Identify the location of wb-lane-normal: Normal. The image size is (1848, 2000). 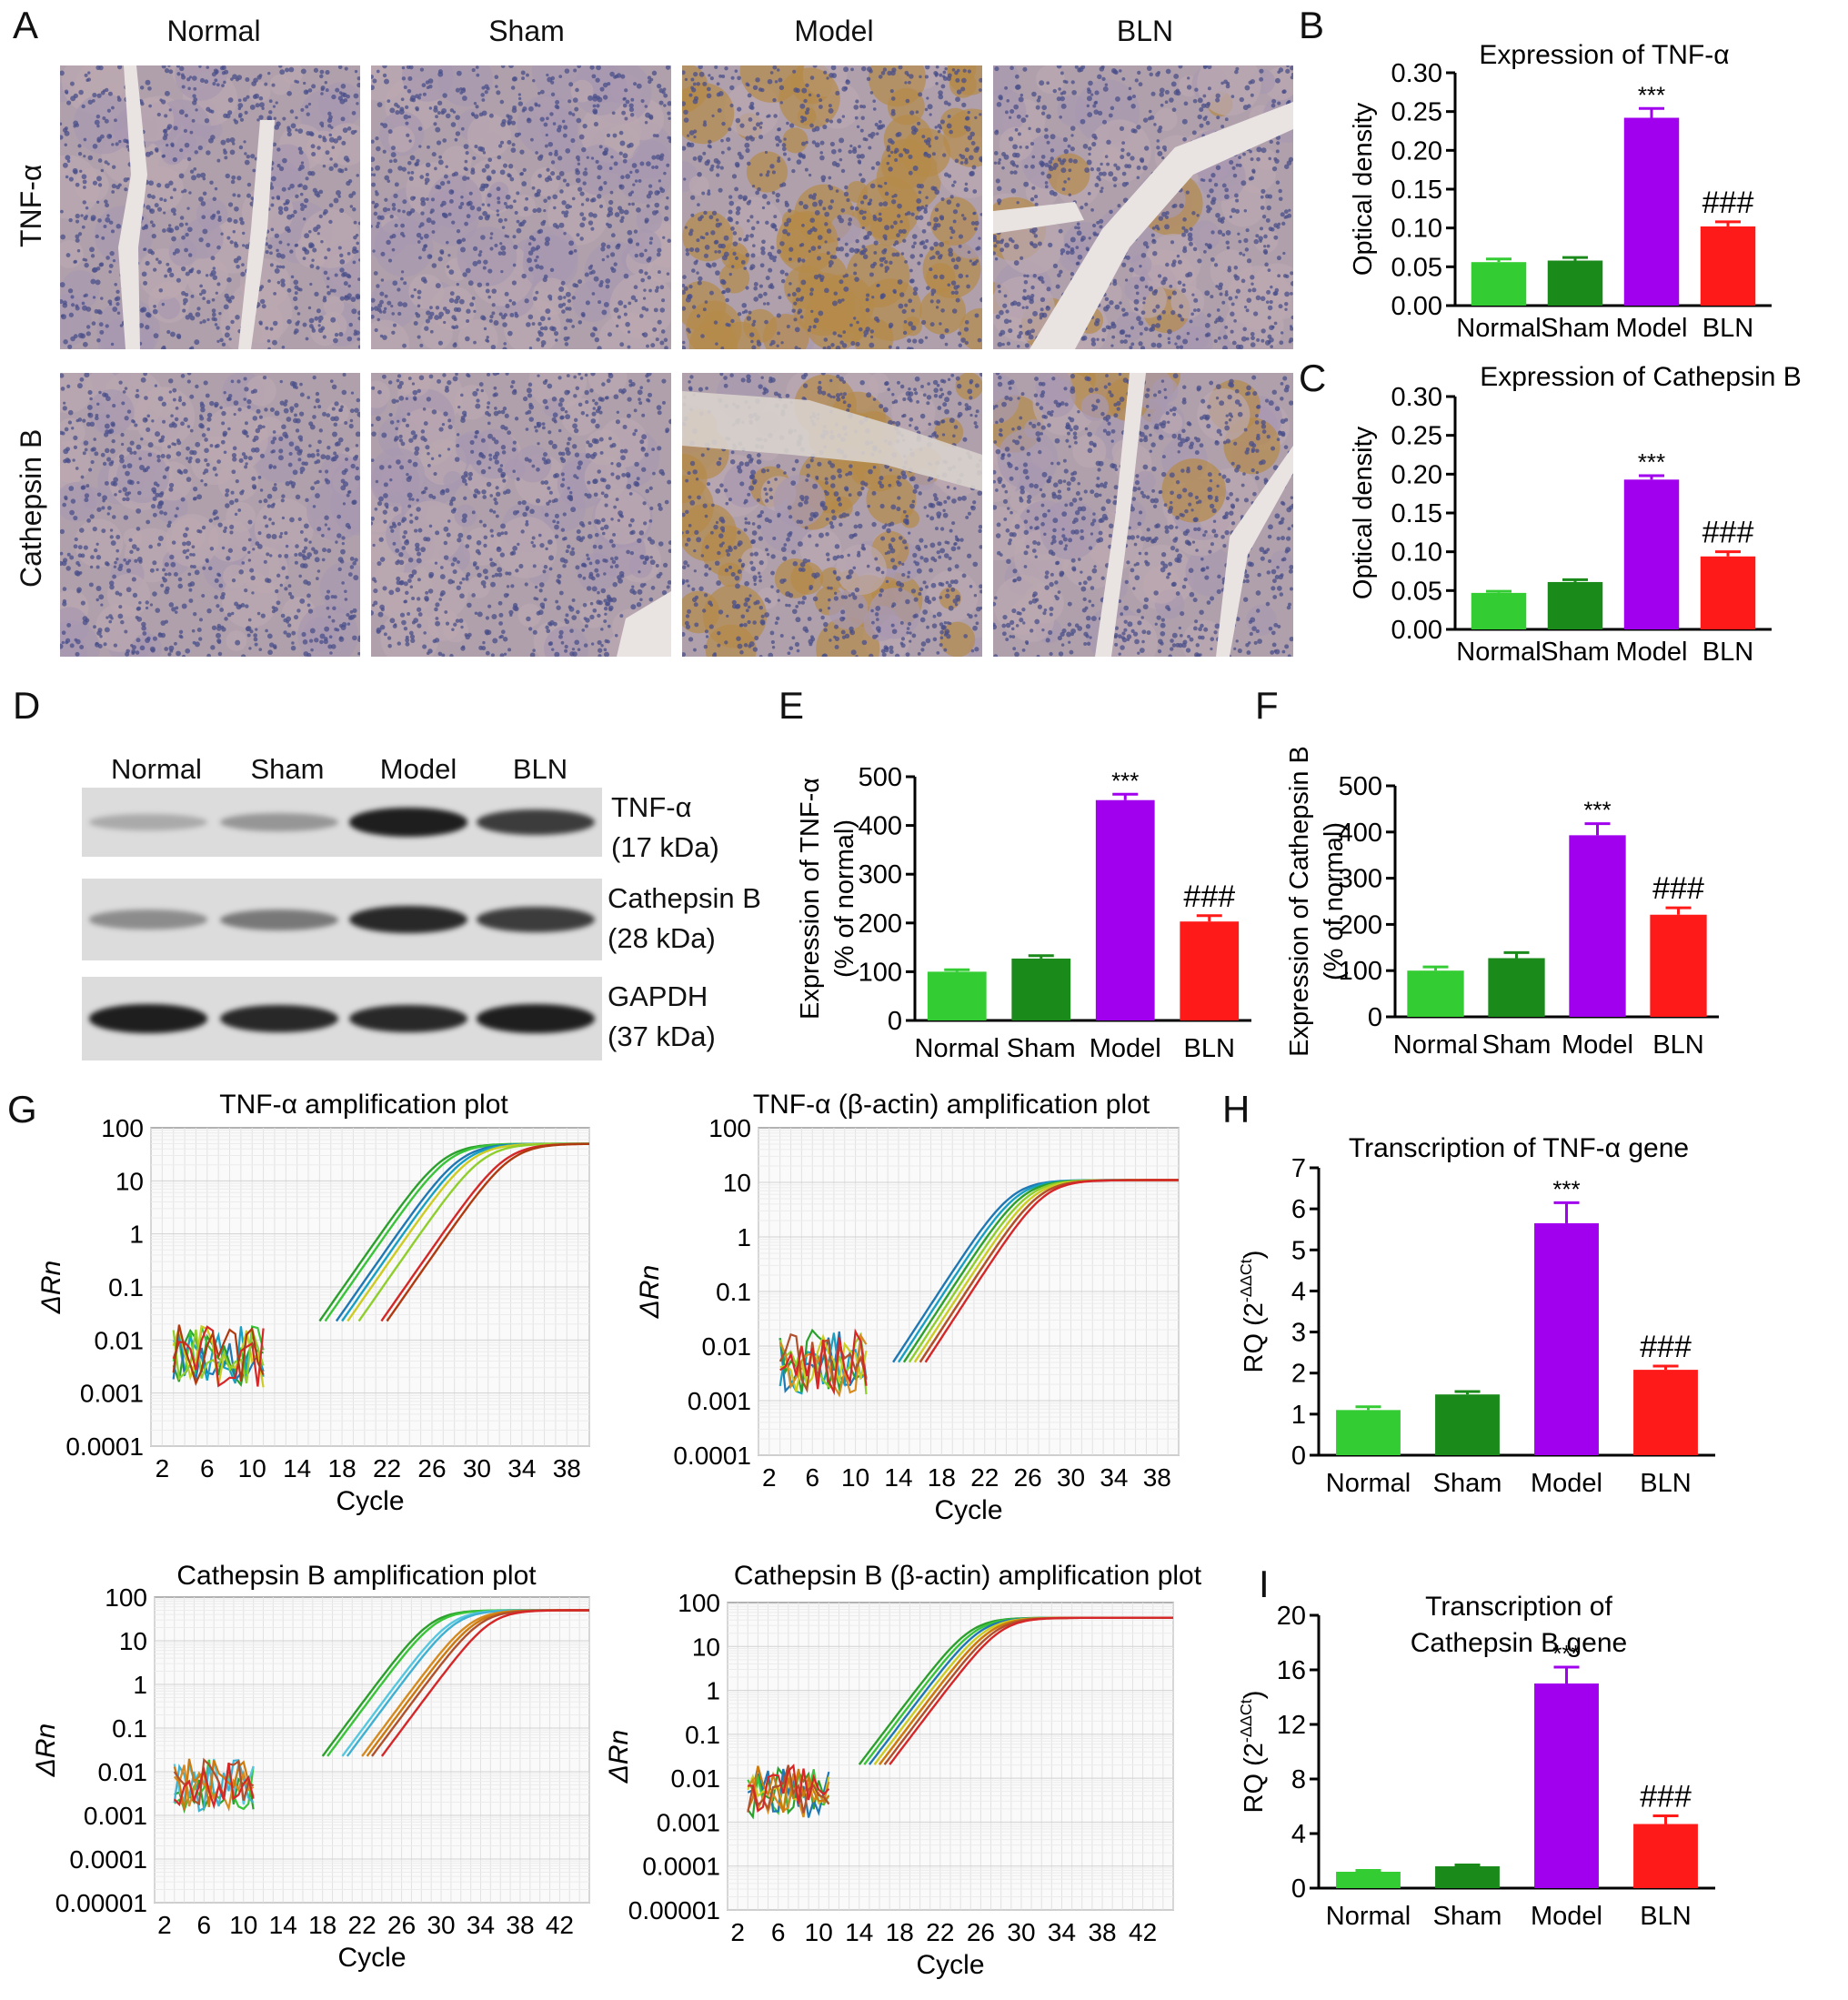
(157, 769).